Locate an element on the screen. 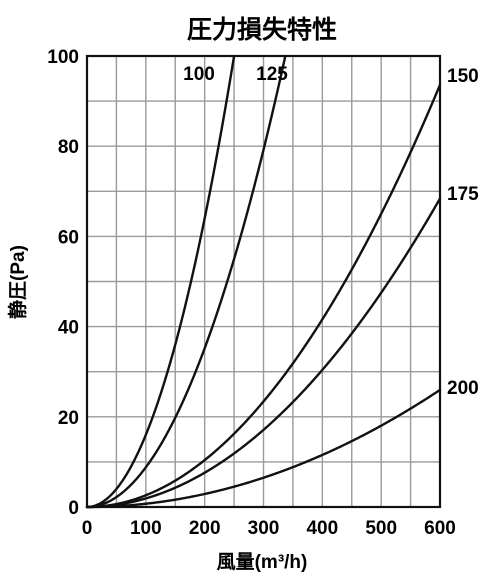 The width and height of the screenshot is (500, 583). chart-title: 圧力損失特性 is located at coordinates (262, 30).